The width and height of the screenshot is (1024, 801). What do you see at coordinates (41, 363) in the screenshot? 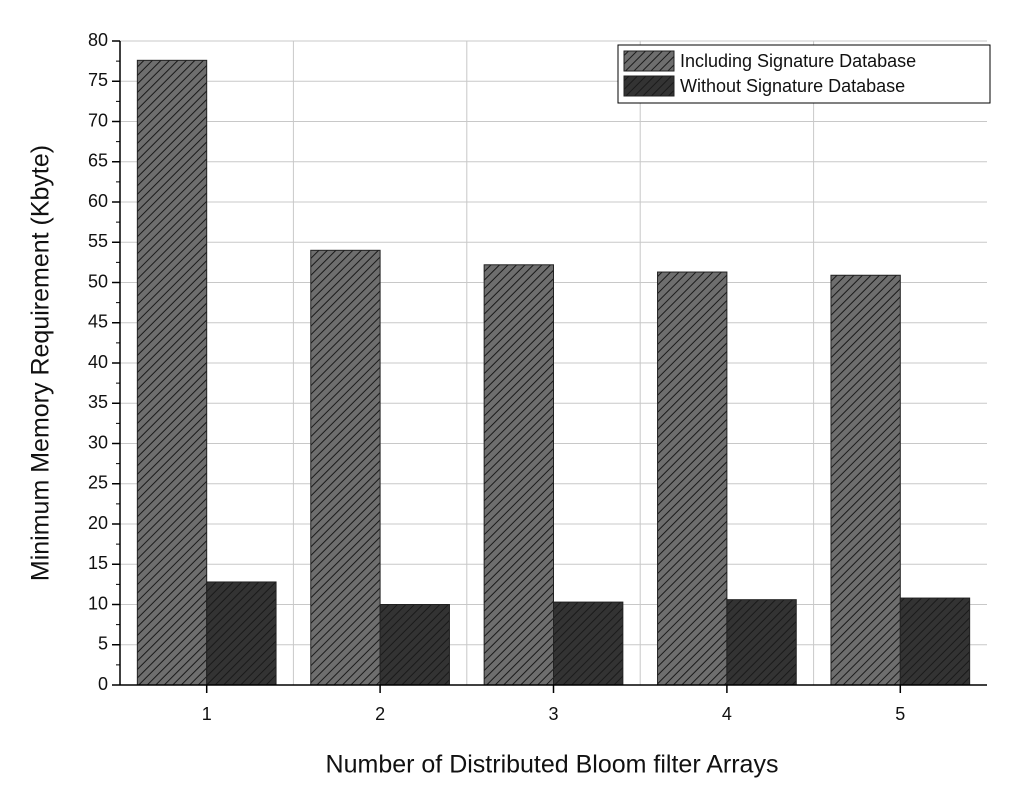
I see `y-axis-title: Minimum Memory Requirement (Kbyte)` at bounding box center [41, 363].